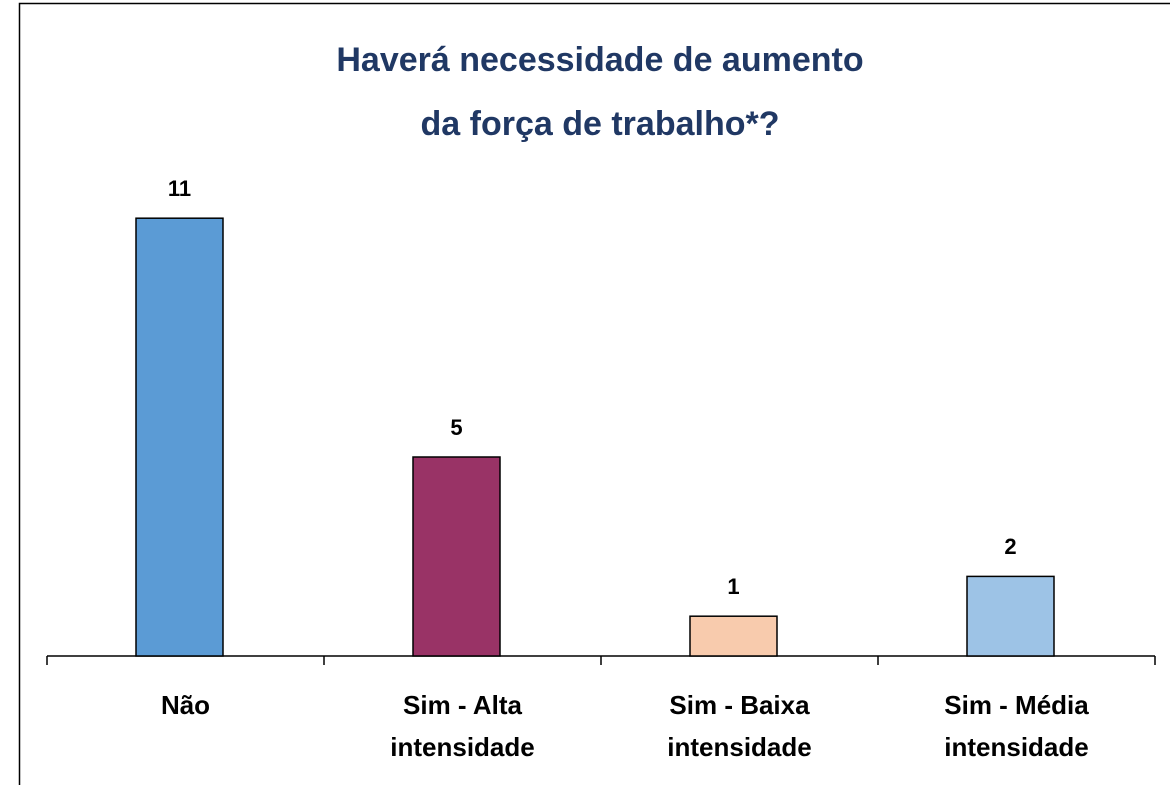 Image resolution: width=1170 pixels, height=785 pixels. I want to click on data-label: 2, so click(1010, 546).